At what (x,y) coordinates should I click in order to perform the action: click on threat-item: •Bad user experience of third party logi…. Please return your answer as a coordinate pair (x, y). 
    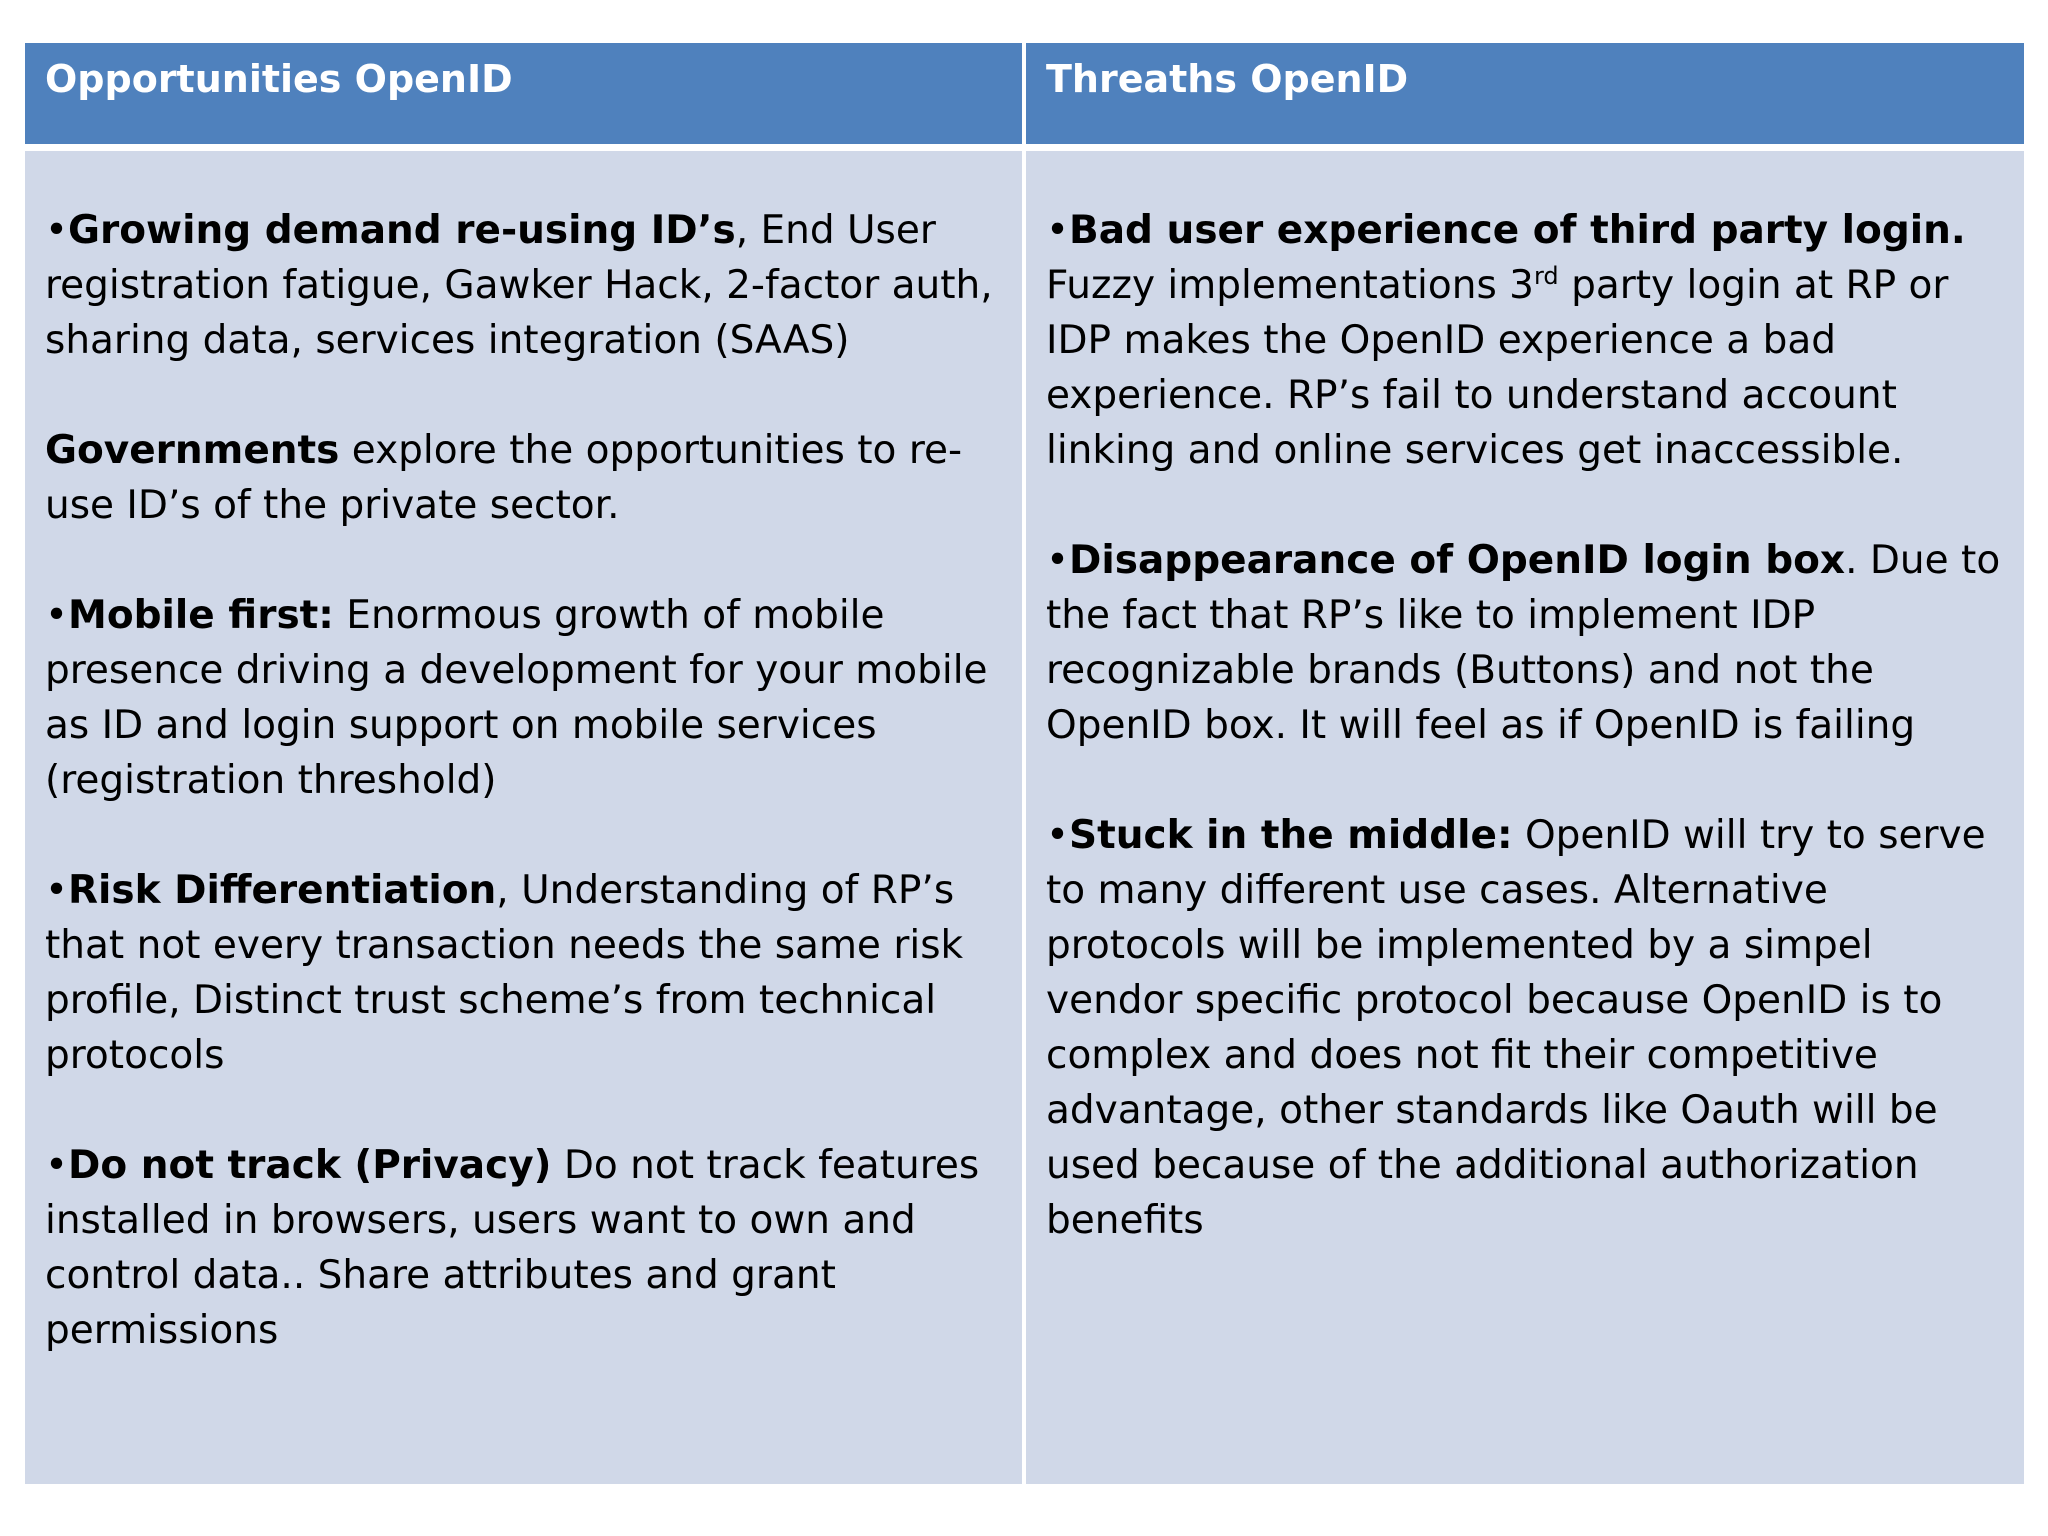
    Looking at the image, I should click on (1506, 340).